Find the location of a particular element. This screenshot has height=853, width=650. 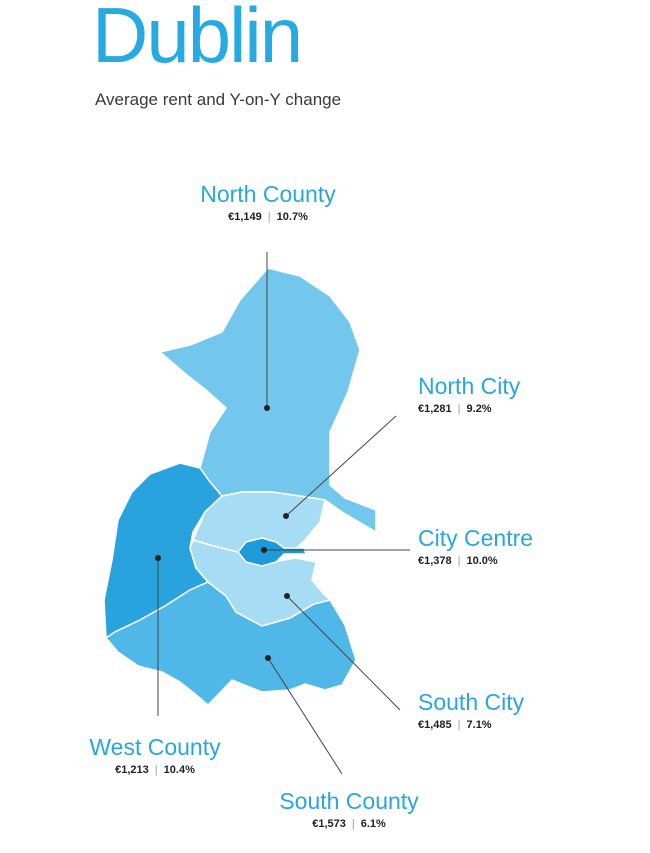

region-stats: €1,378 | 10.0% is located at coordinates (475, 561).